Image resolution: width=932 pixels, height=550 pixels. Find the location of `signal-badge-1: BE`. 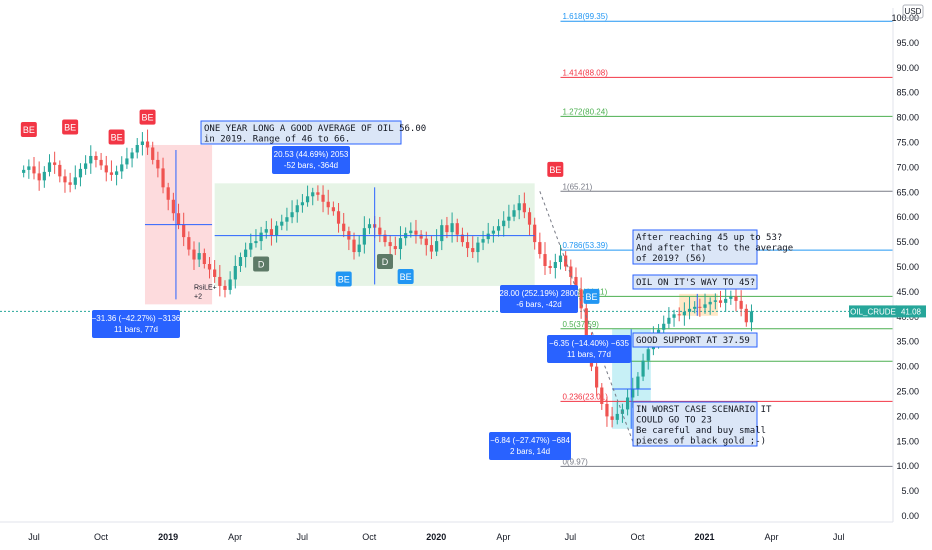

signal-badge-1: BE is located at coordinates (70, 127).